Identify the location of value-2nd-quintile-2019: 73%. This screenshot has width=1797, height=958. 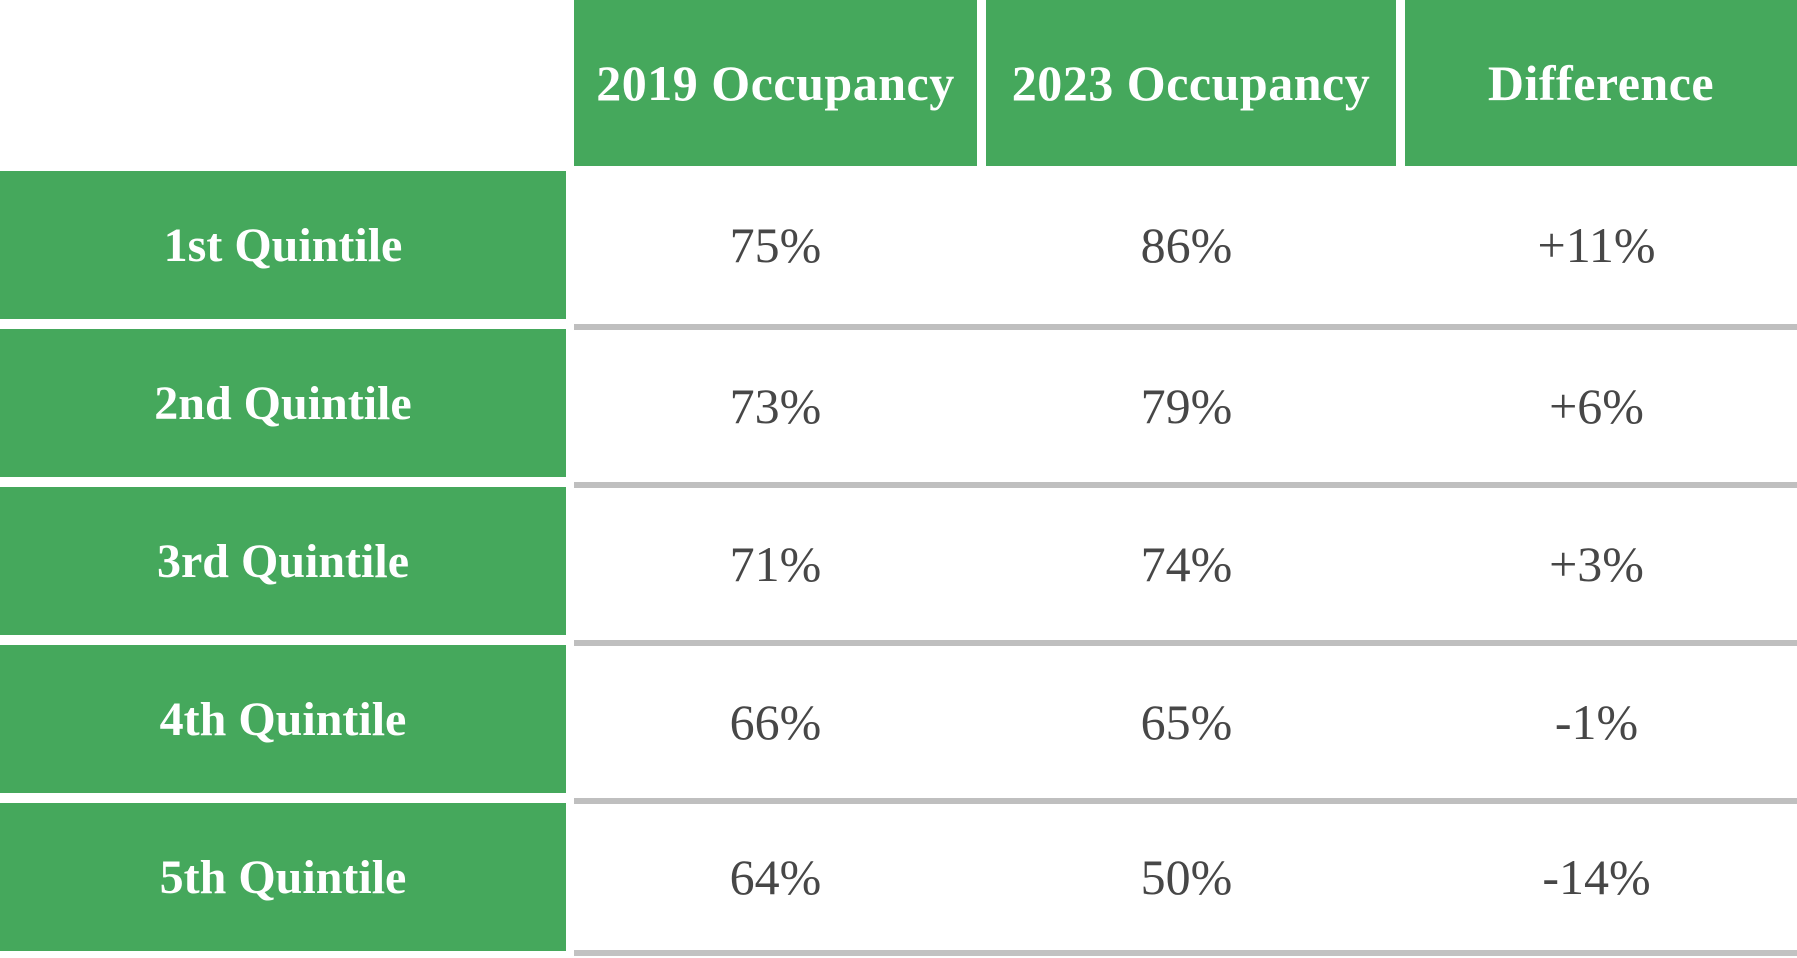
(775, 403).